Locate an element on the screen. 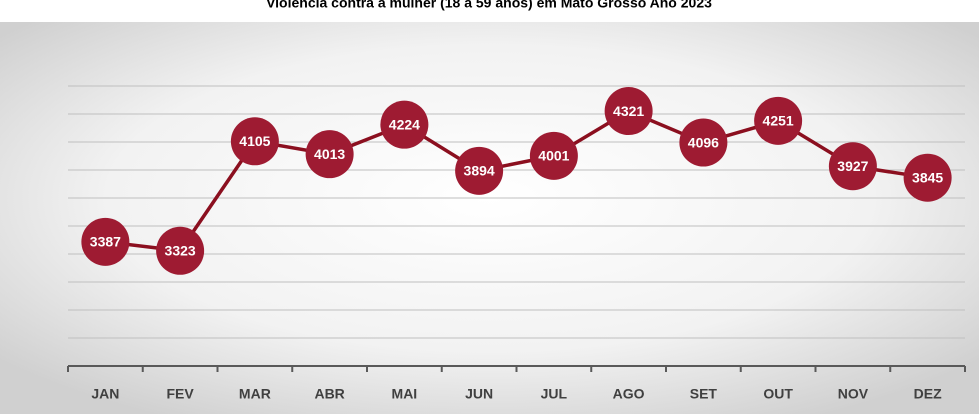 The image size is (979, 414). data-label: 4096 is located at coordinates (703, 142).